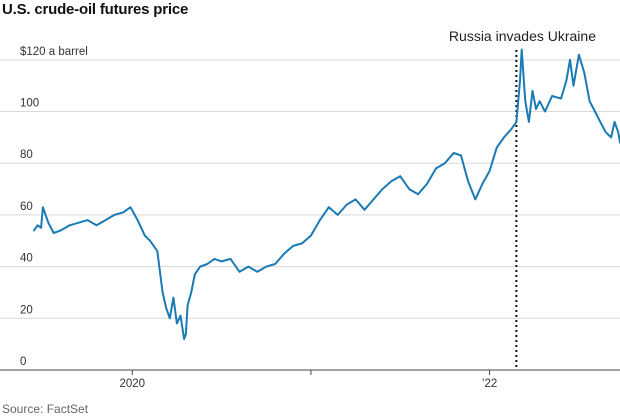 Image resolution: width=620 pixels, height=420 pixels. I want to click on y-axis-ticks: $120 a barrel 100 80 60 40 20 0, so click(54, 207).